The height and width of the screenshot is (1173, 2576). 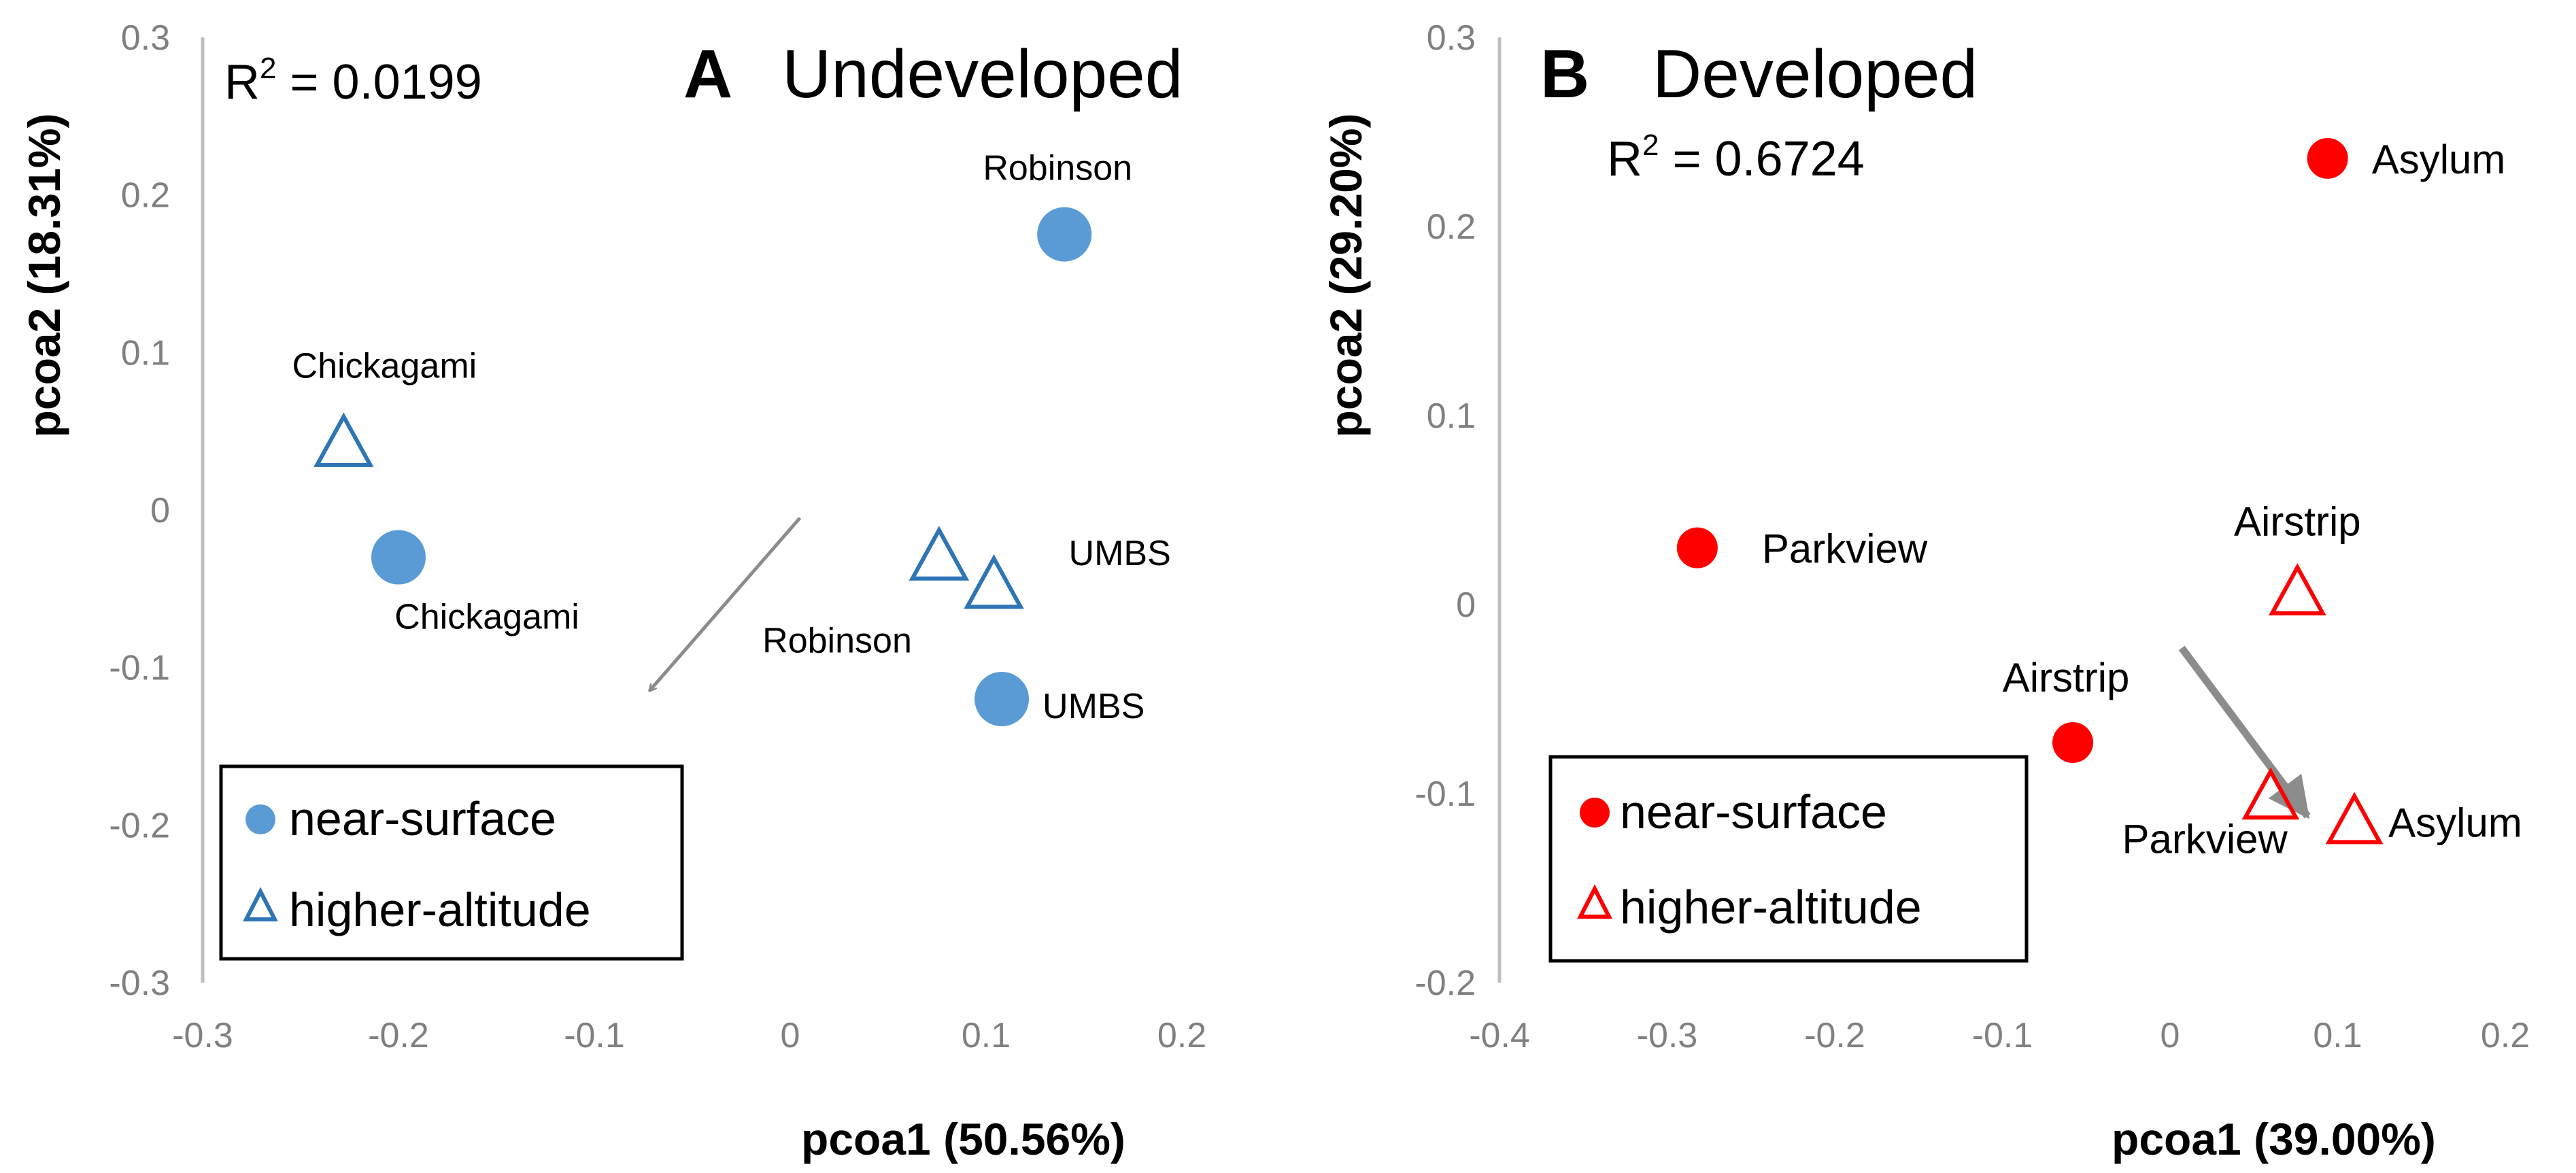 I want to click on panel-a-legend-box, so click(x=451, y=863).